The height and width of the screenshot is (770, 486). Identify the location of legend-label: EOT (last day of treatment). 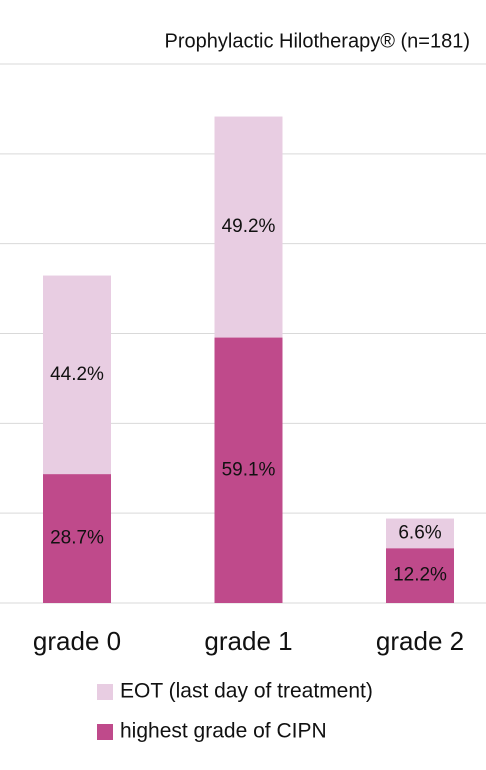
(246, 691).